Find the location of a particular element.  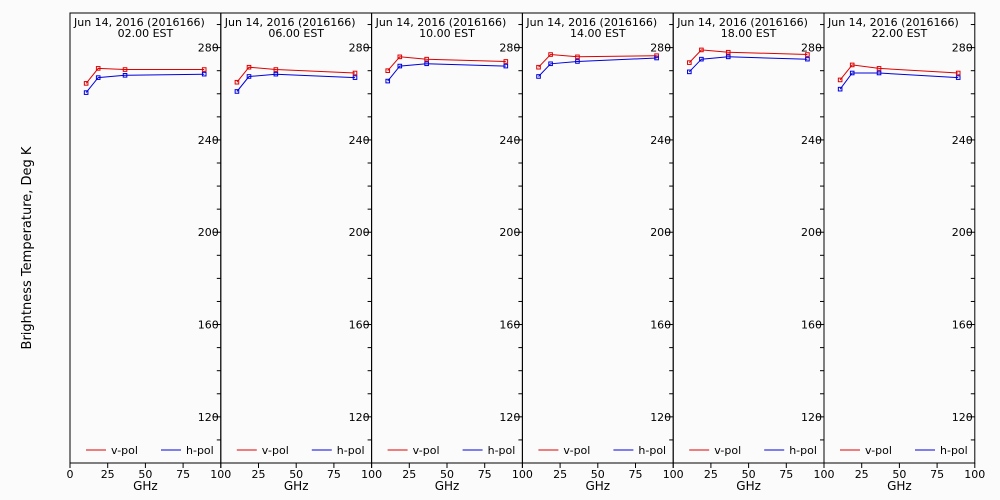

panel-subtitle: 18.00 EST is located at coordinates (749, 33).